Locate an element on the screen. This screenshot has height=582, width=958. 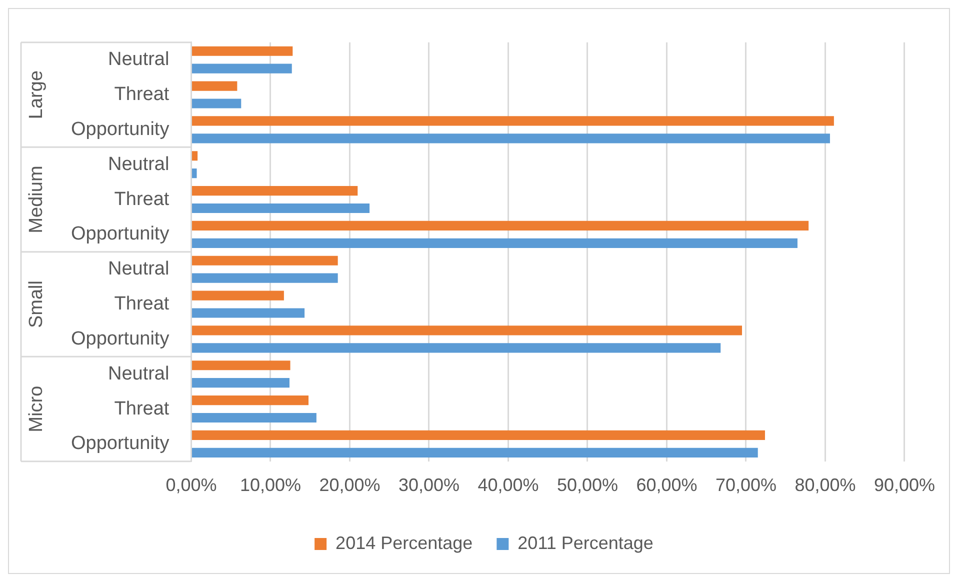
x-tick-label: 10,00% is located at coordinates (270, 485).